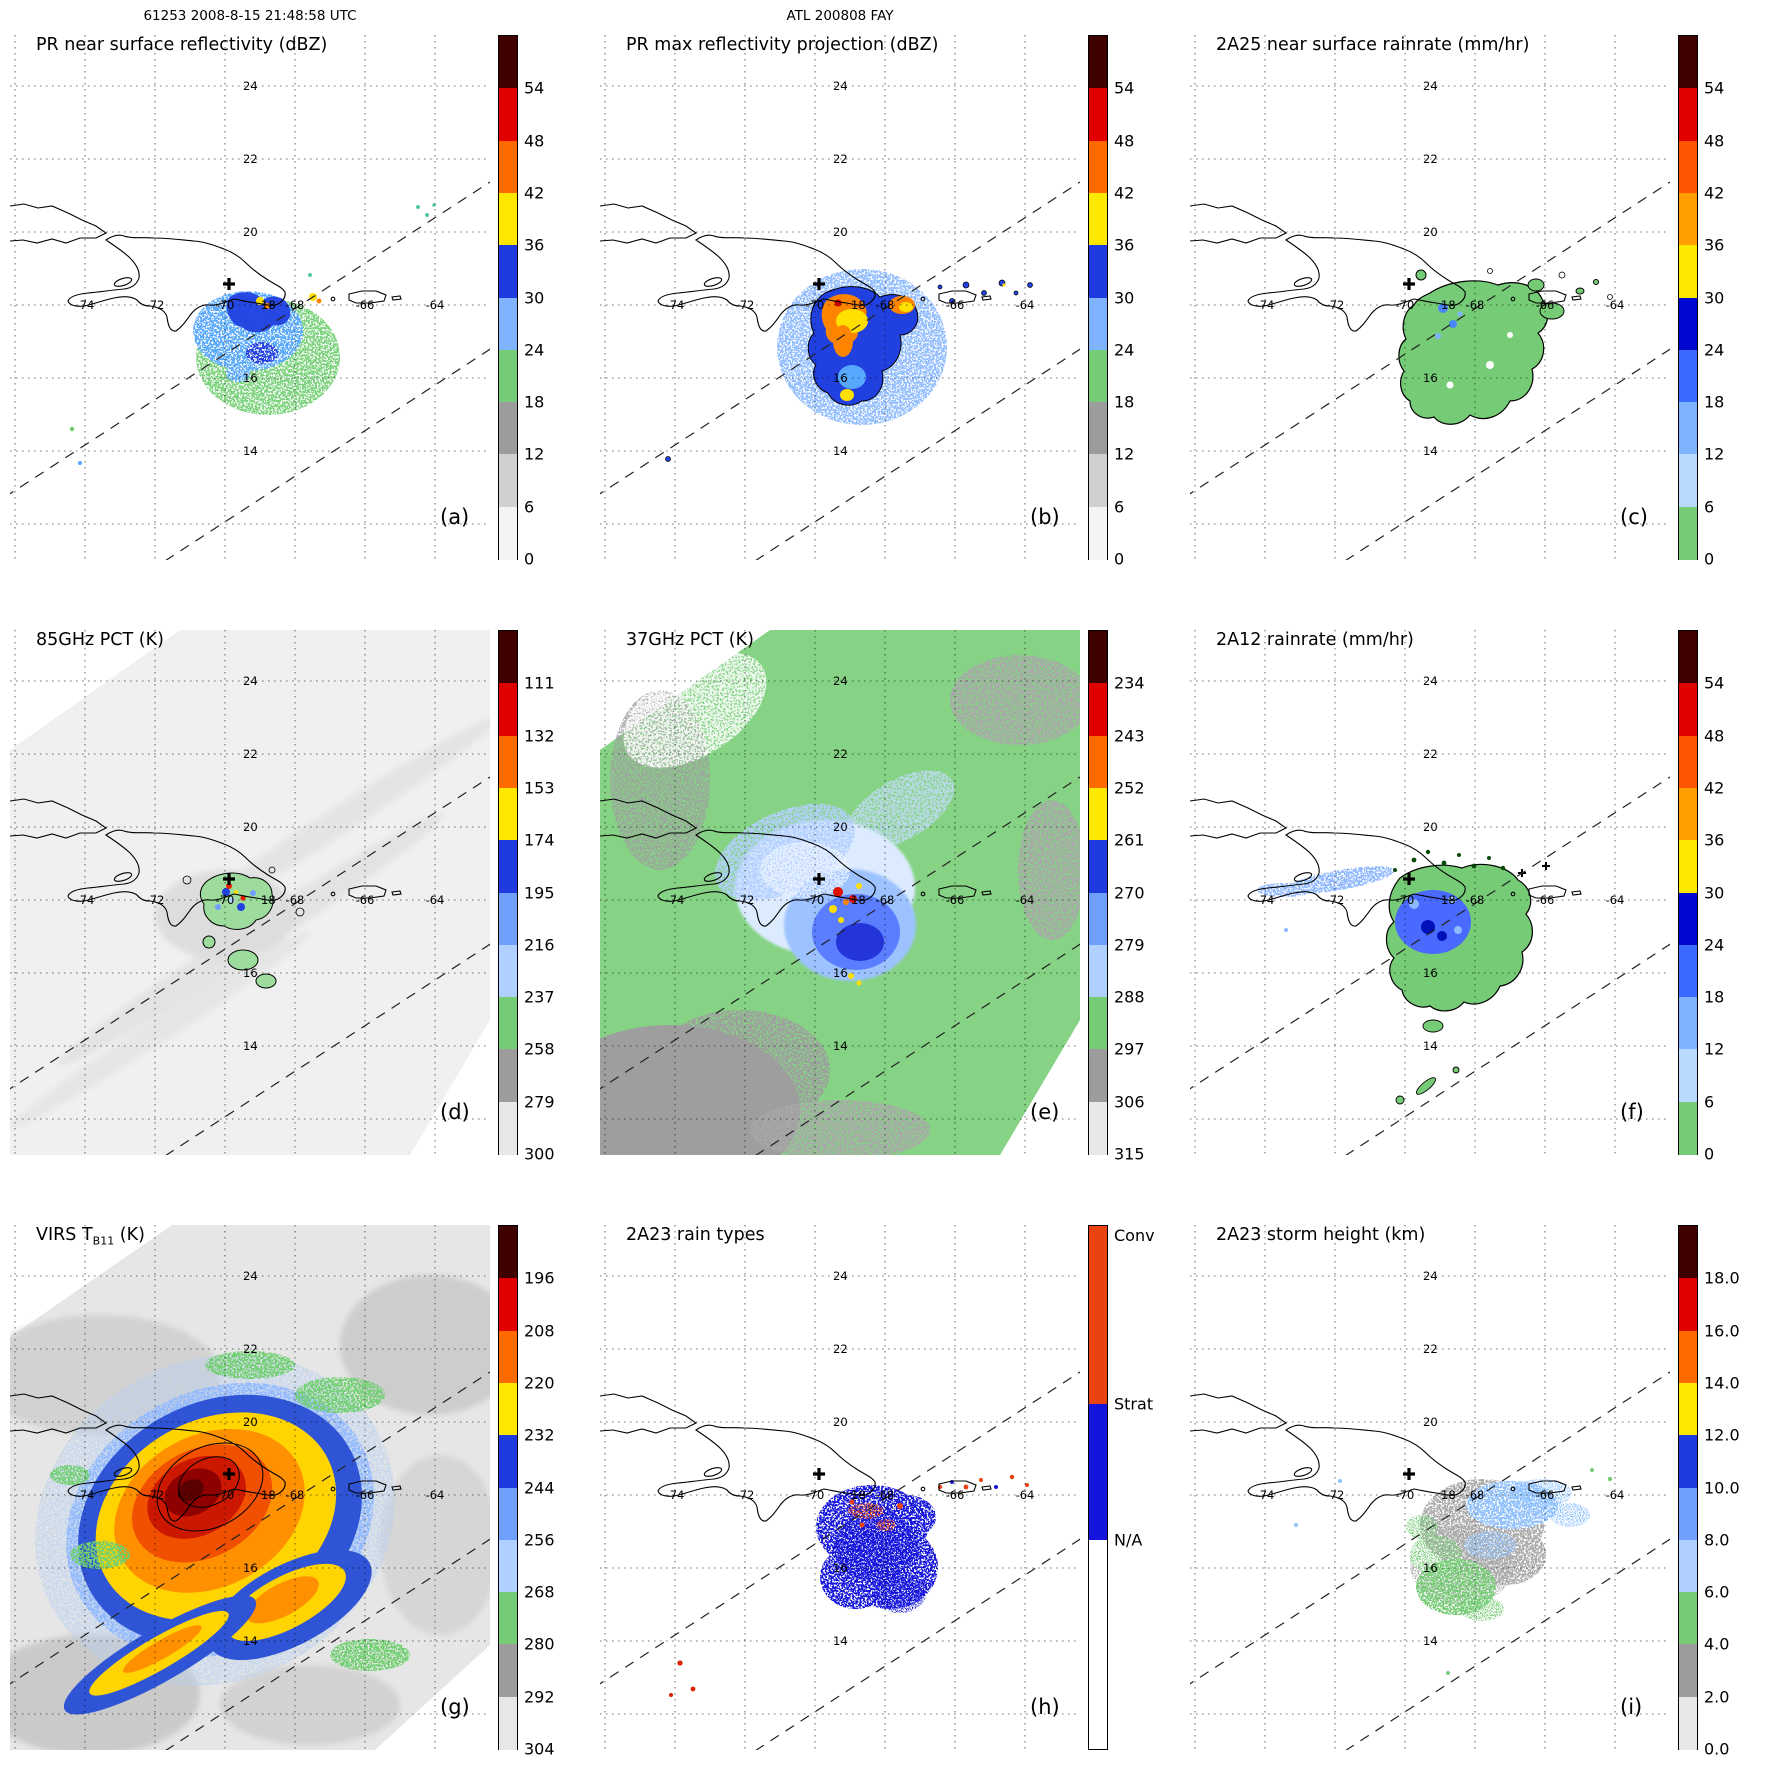 This screenshot has width=1771, height=1771. Describe the element at coordinates (539, 1644) in the screenshot. I see `colorbar-tick: 280` at that location.